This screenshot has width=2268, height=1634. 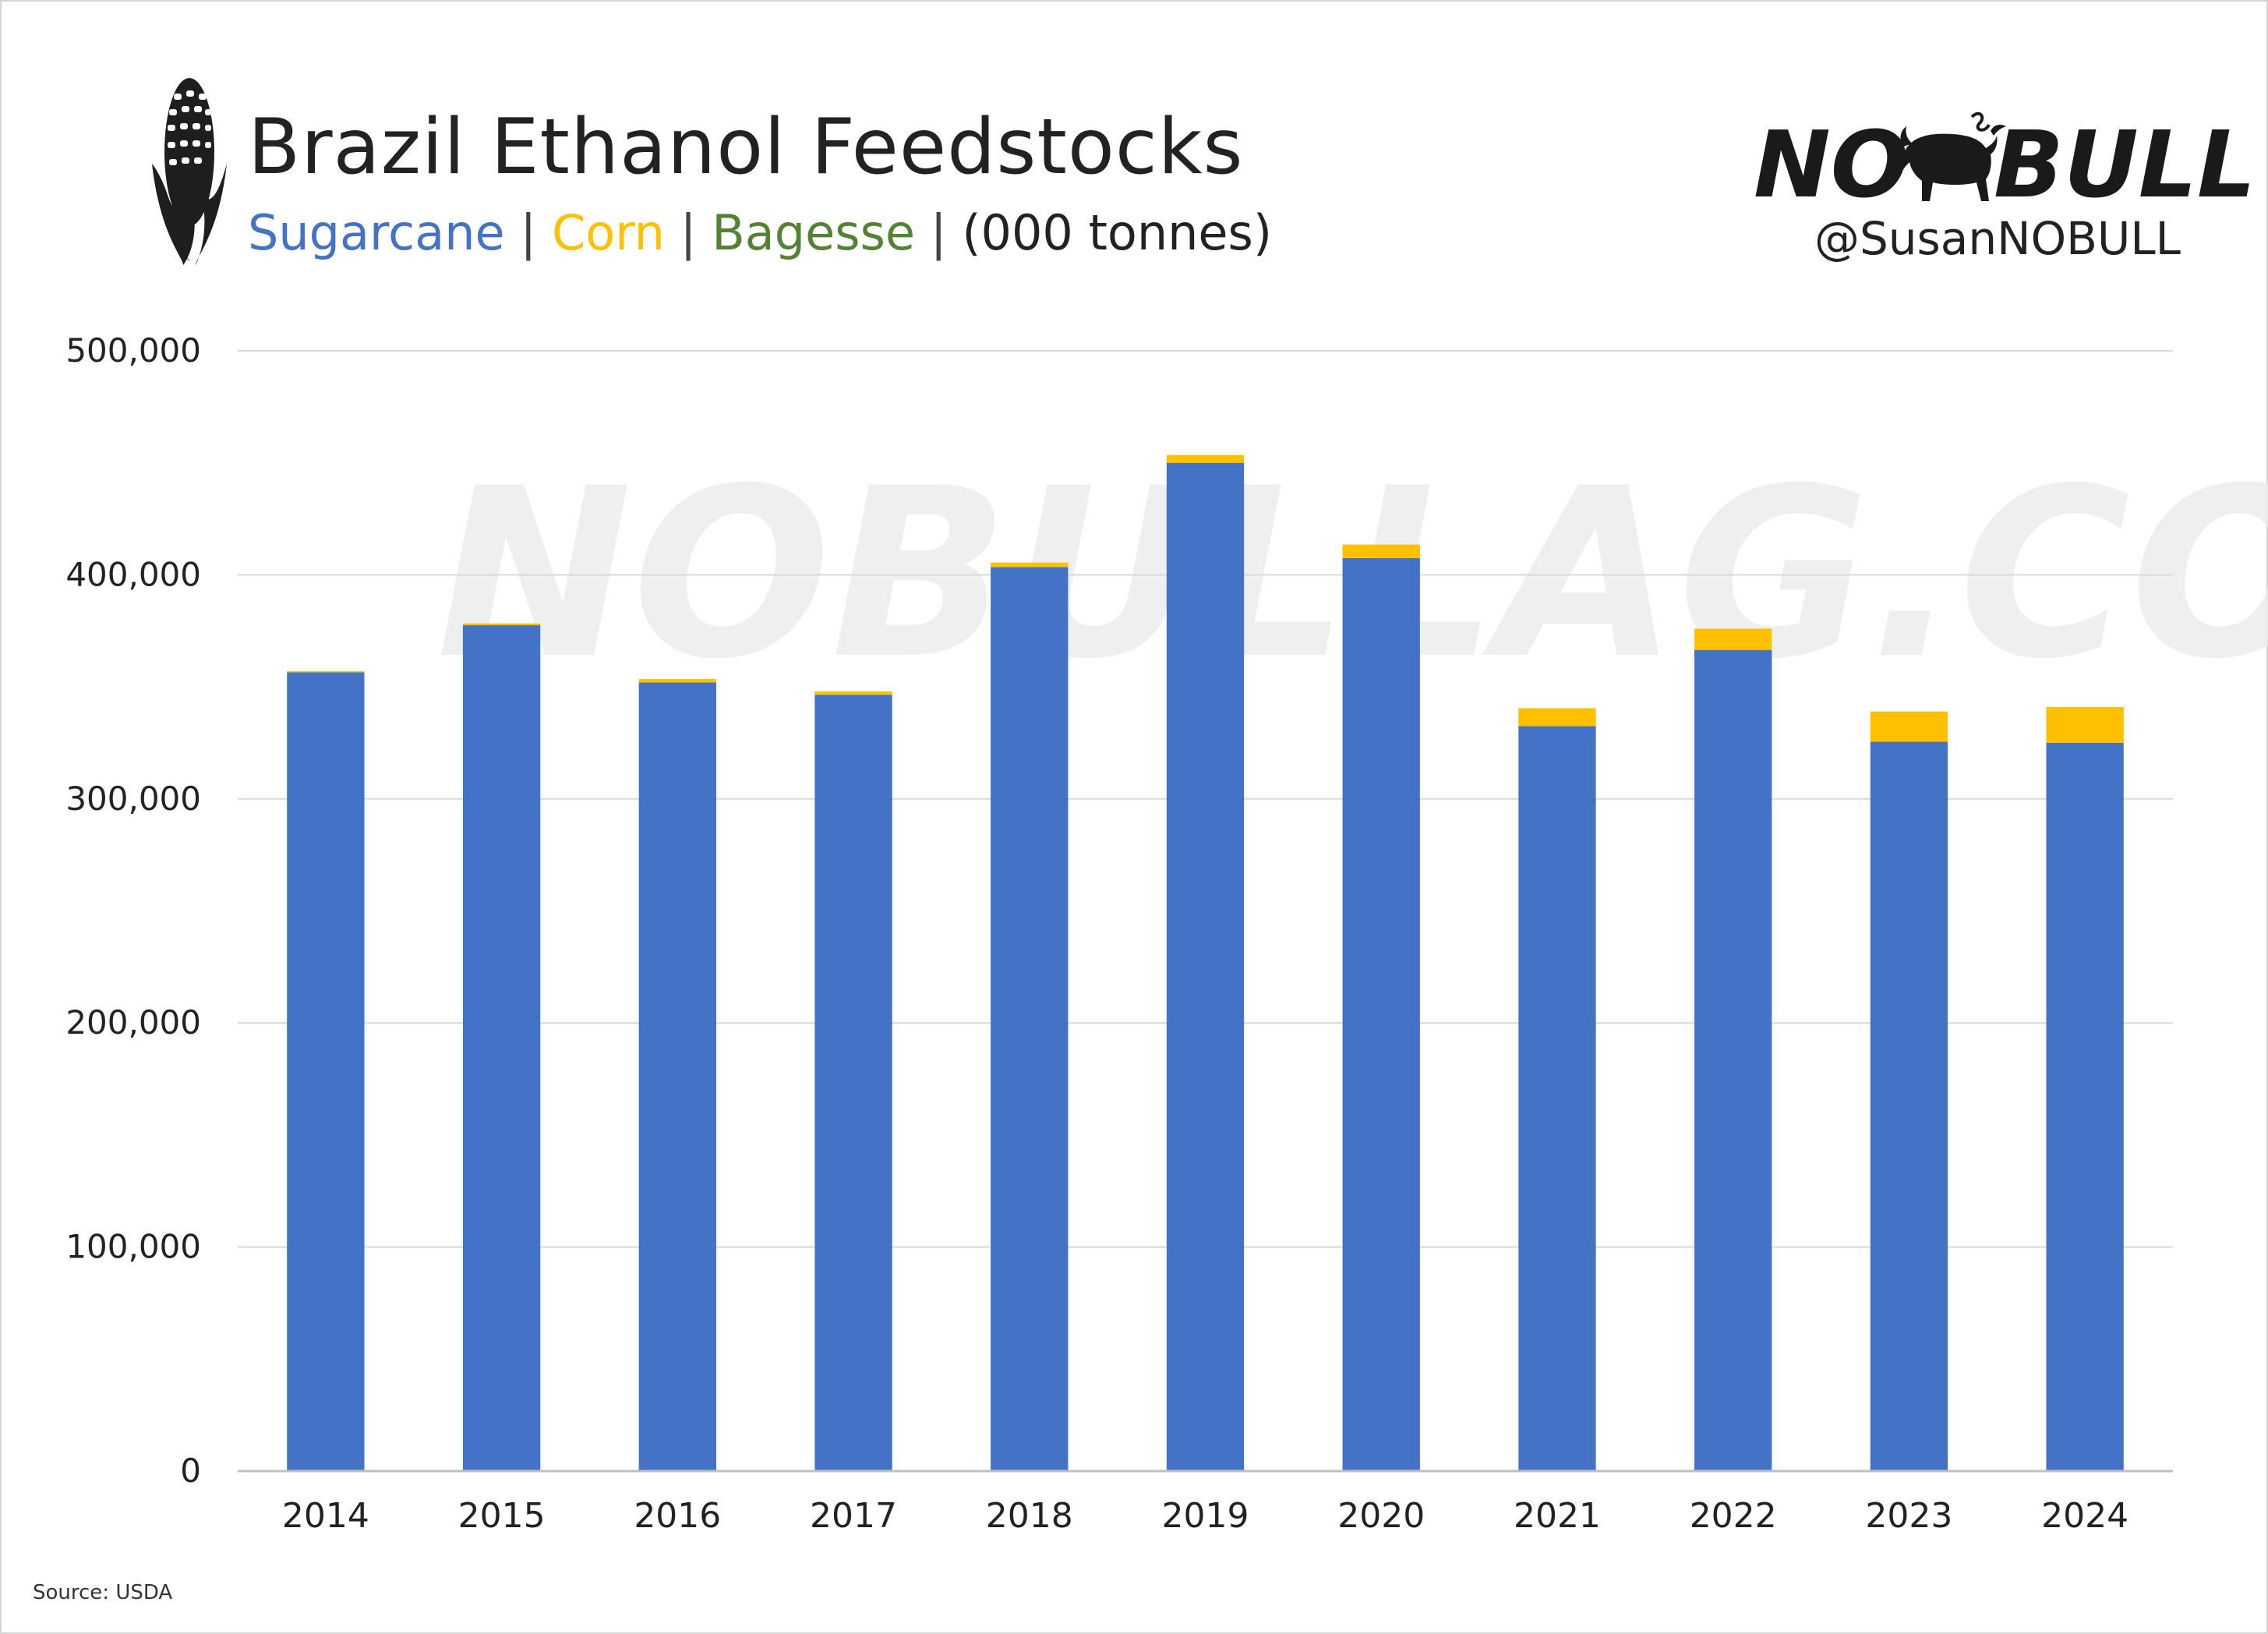 What do you see at coordinates (376, 232) in the screenshot?
I see `legend-sugarcane: Sugarcane` at bounding box center [376, 232].